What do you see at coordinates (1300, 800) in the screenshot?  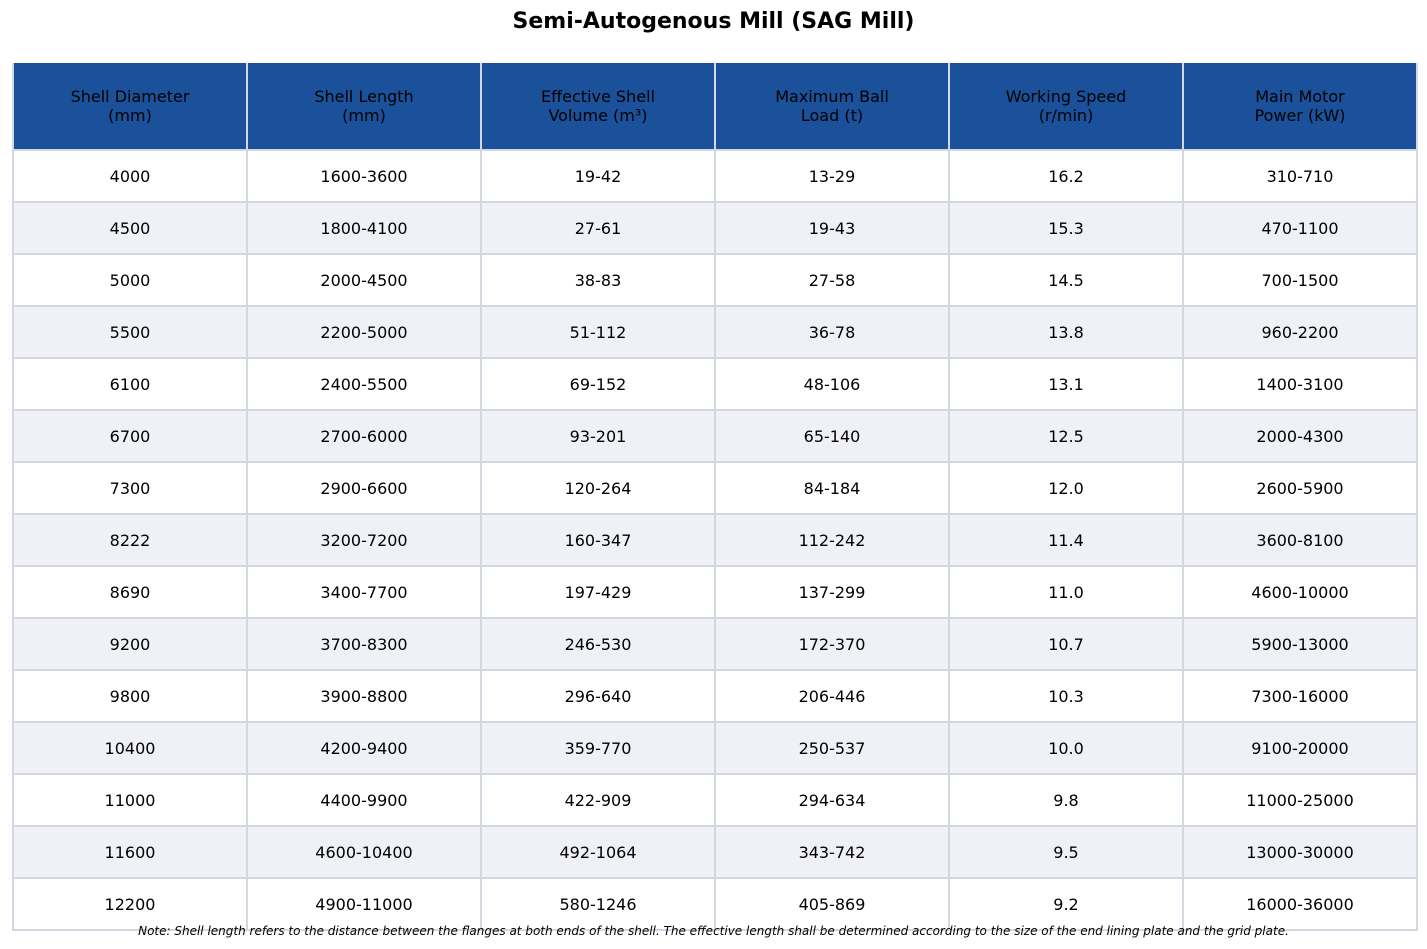 I see `cell-main-motor-power: 11000-25000` at bounding box center [1300, 800].